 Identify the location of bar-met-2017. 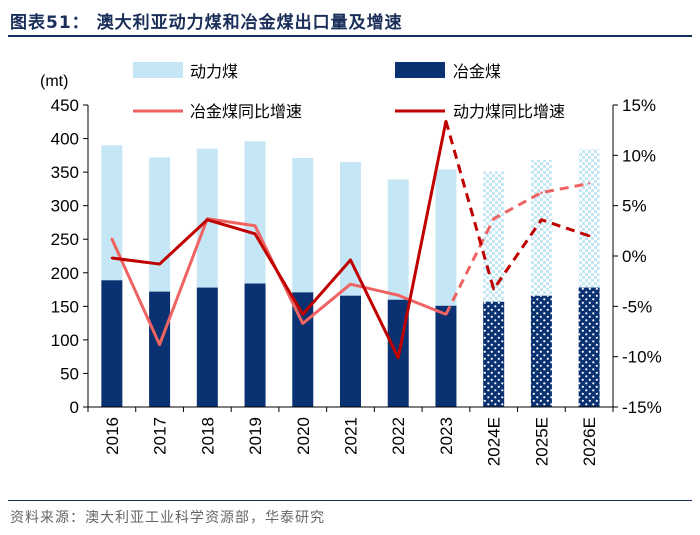
(160, 349).